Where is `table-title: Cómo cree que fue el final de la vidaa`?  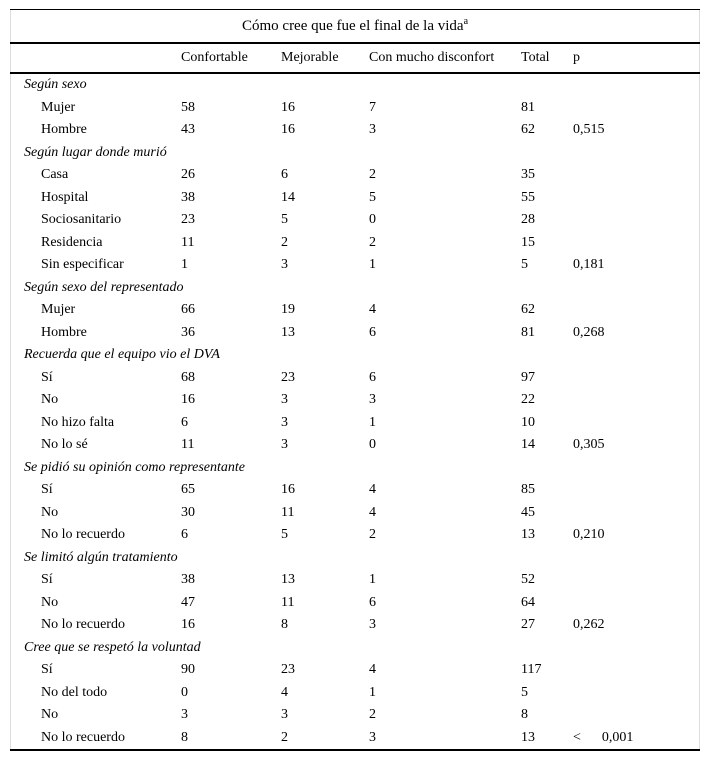
table-title: Cómo cree que fue el final de la vidaa is located at coordinates (355, 24).